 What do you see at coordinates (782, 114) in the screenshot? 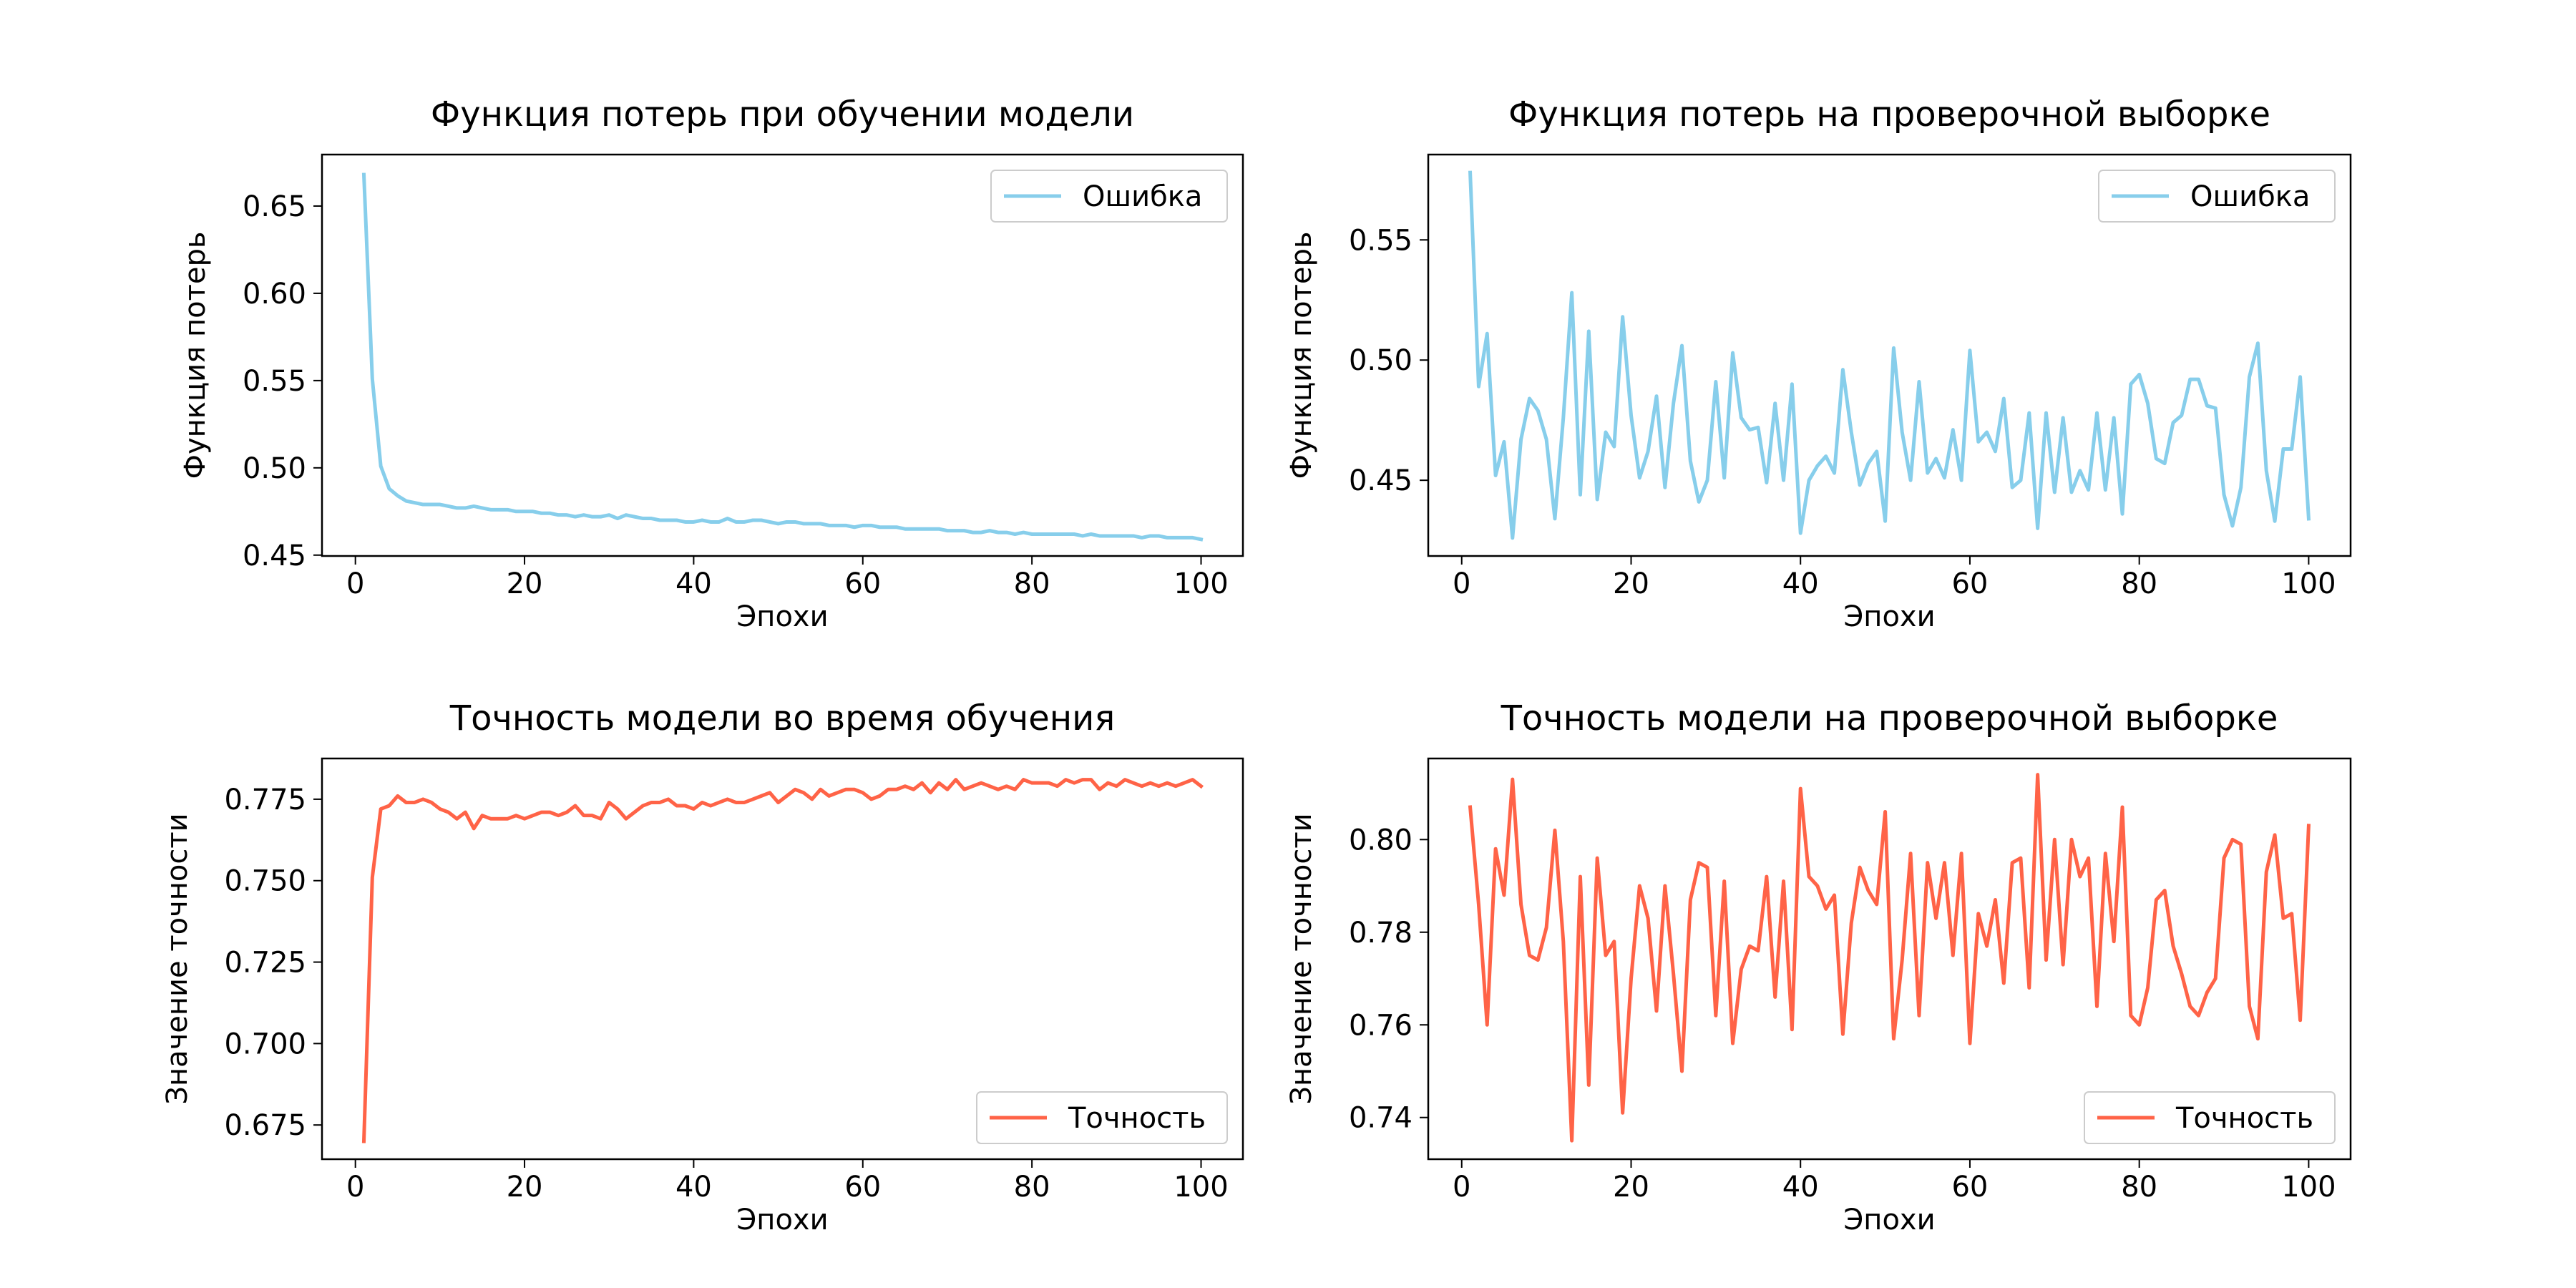
I see `chart-title: Функция потерь при обучении модели` at bounding box center [782, 114].